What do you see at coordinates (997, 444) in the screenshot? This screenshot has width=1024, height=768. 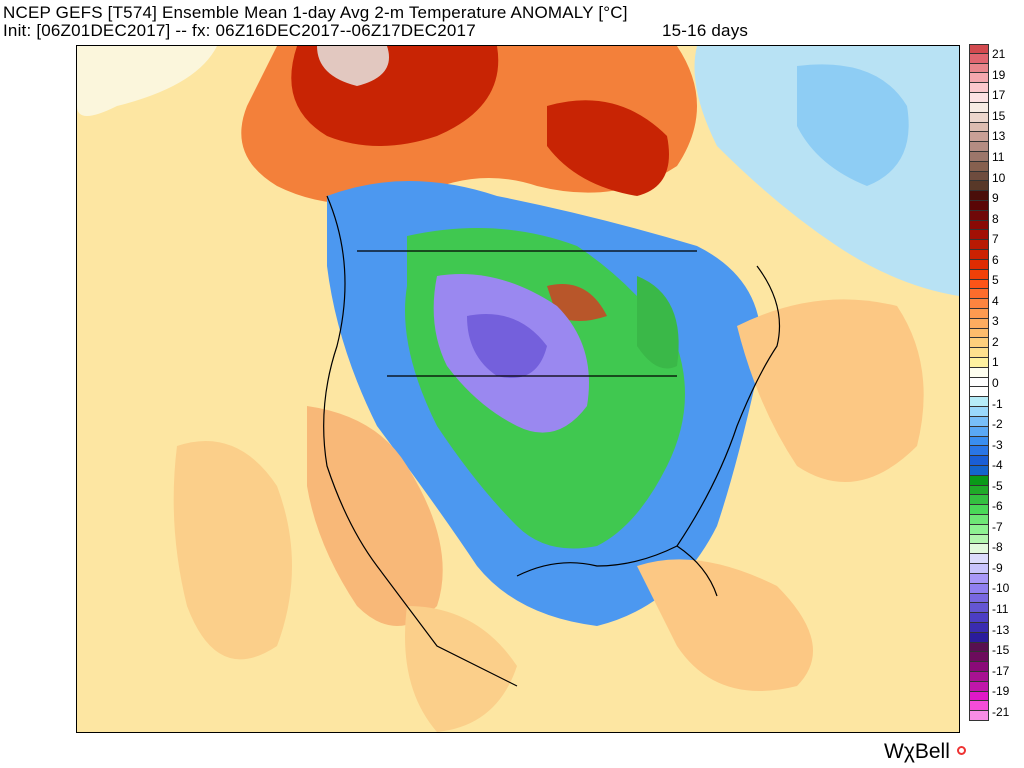 I see `colorbar-tick-label: -3` at bounding box center [997, 444].